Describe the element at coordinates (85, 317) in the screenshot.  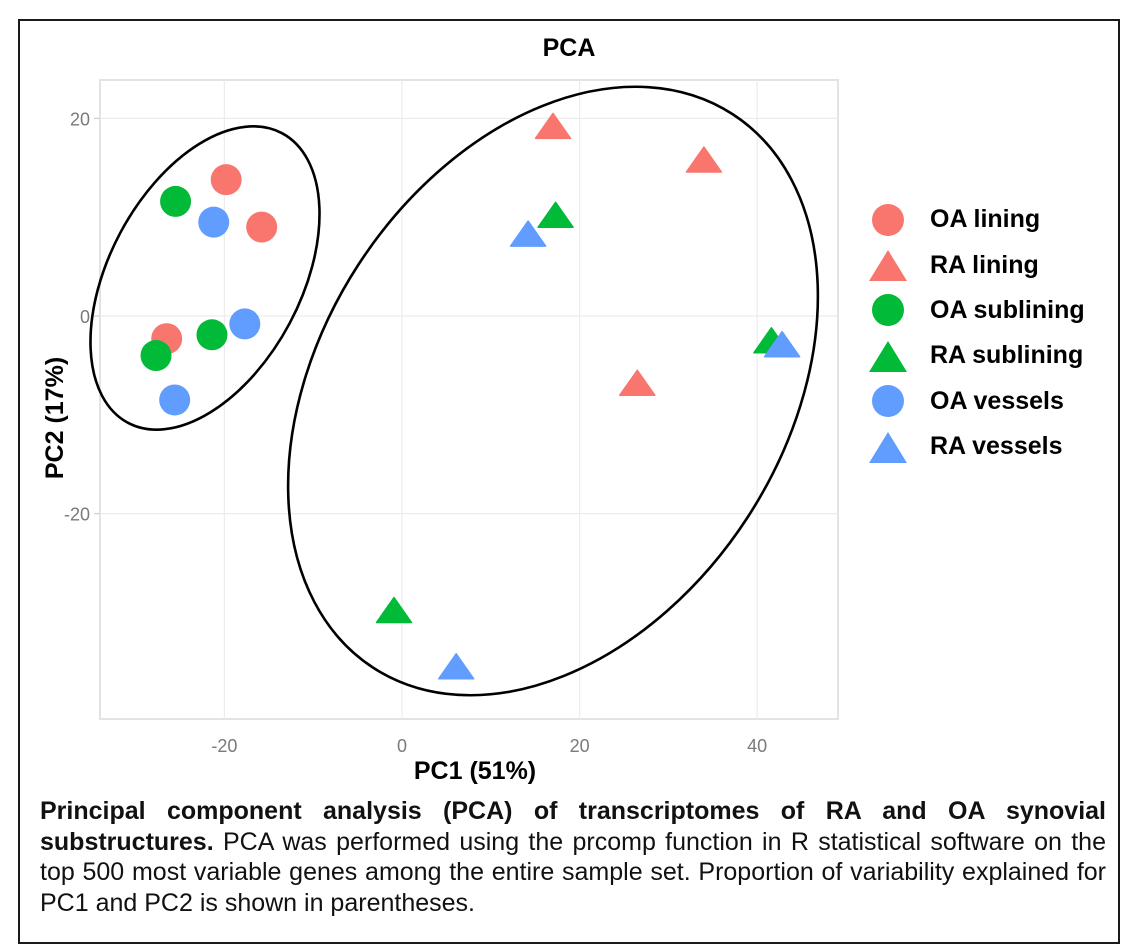
I see `y-tick-label: 0` at that location.